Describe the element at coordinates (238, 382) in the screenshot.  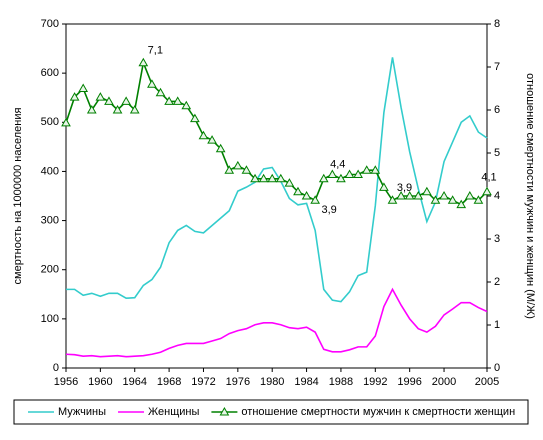
I see `x-tick-label: 1976` at that location.